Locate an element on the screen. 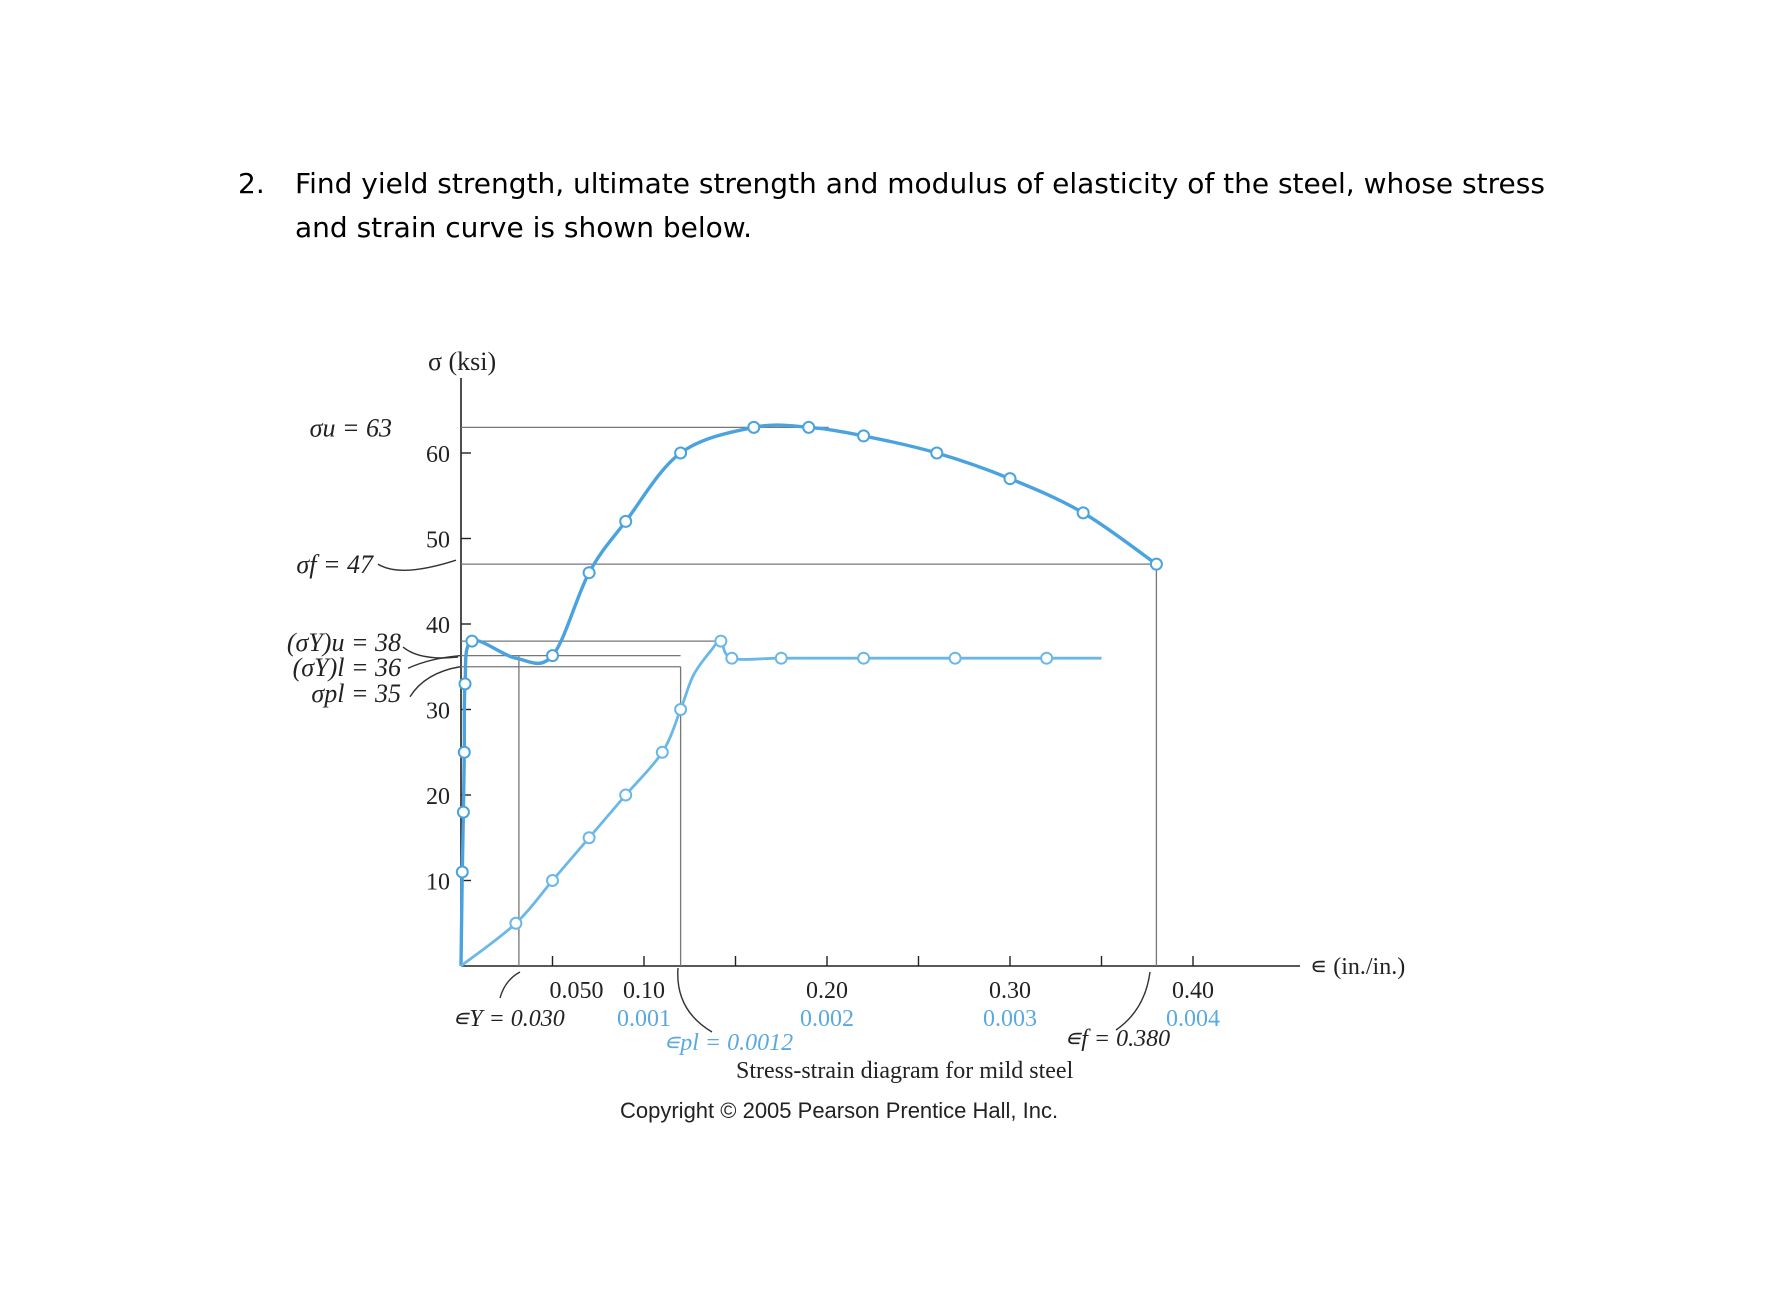  sigma-yl-leader is located at coordinates (434, 661).